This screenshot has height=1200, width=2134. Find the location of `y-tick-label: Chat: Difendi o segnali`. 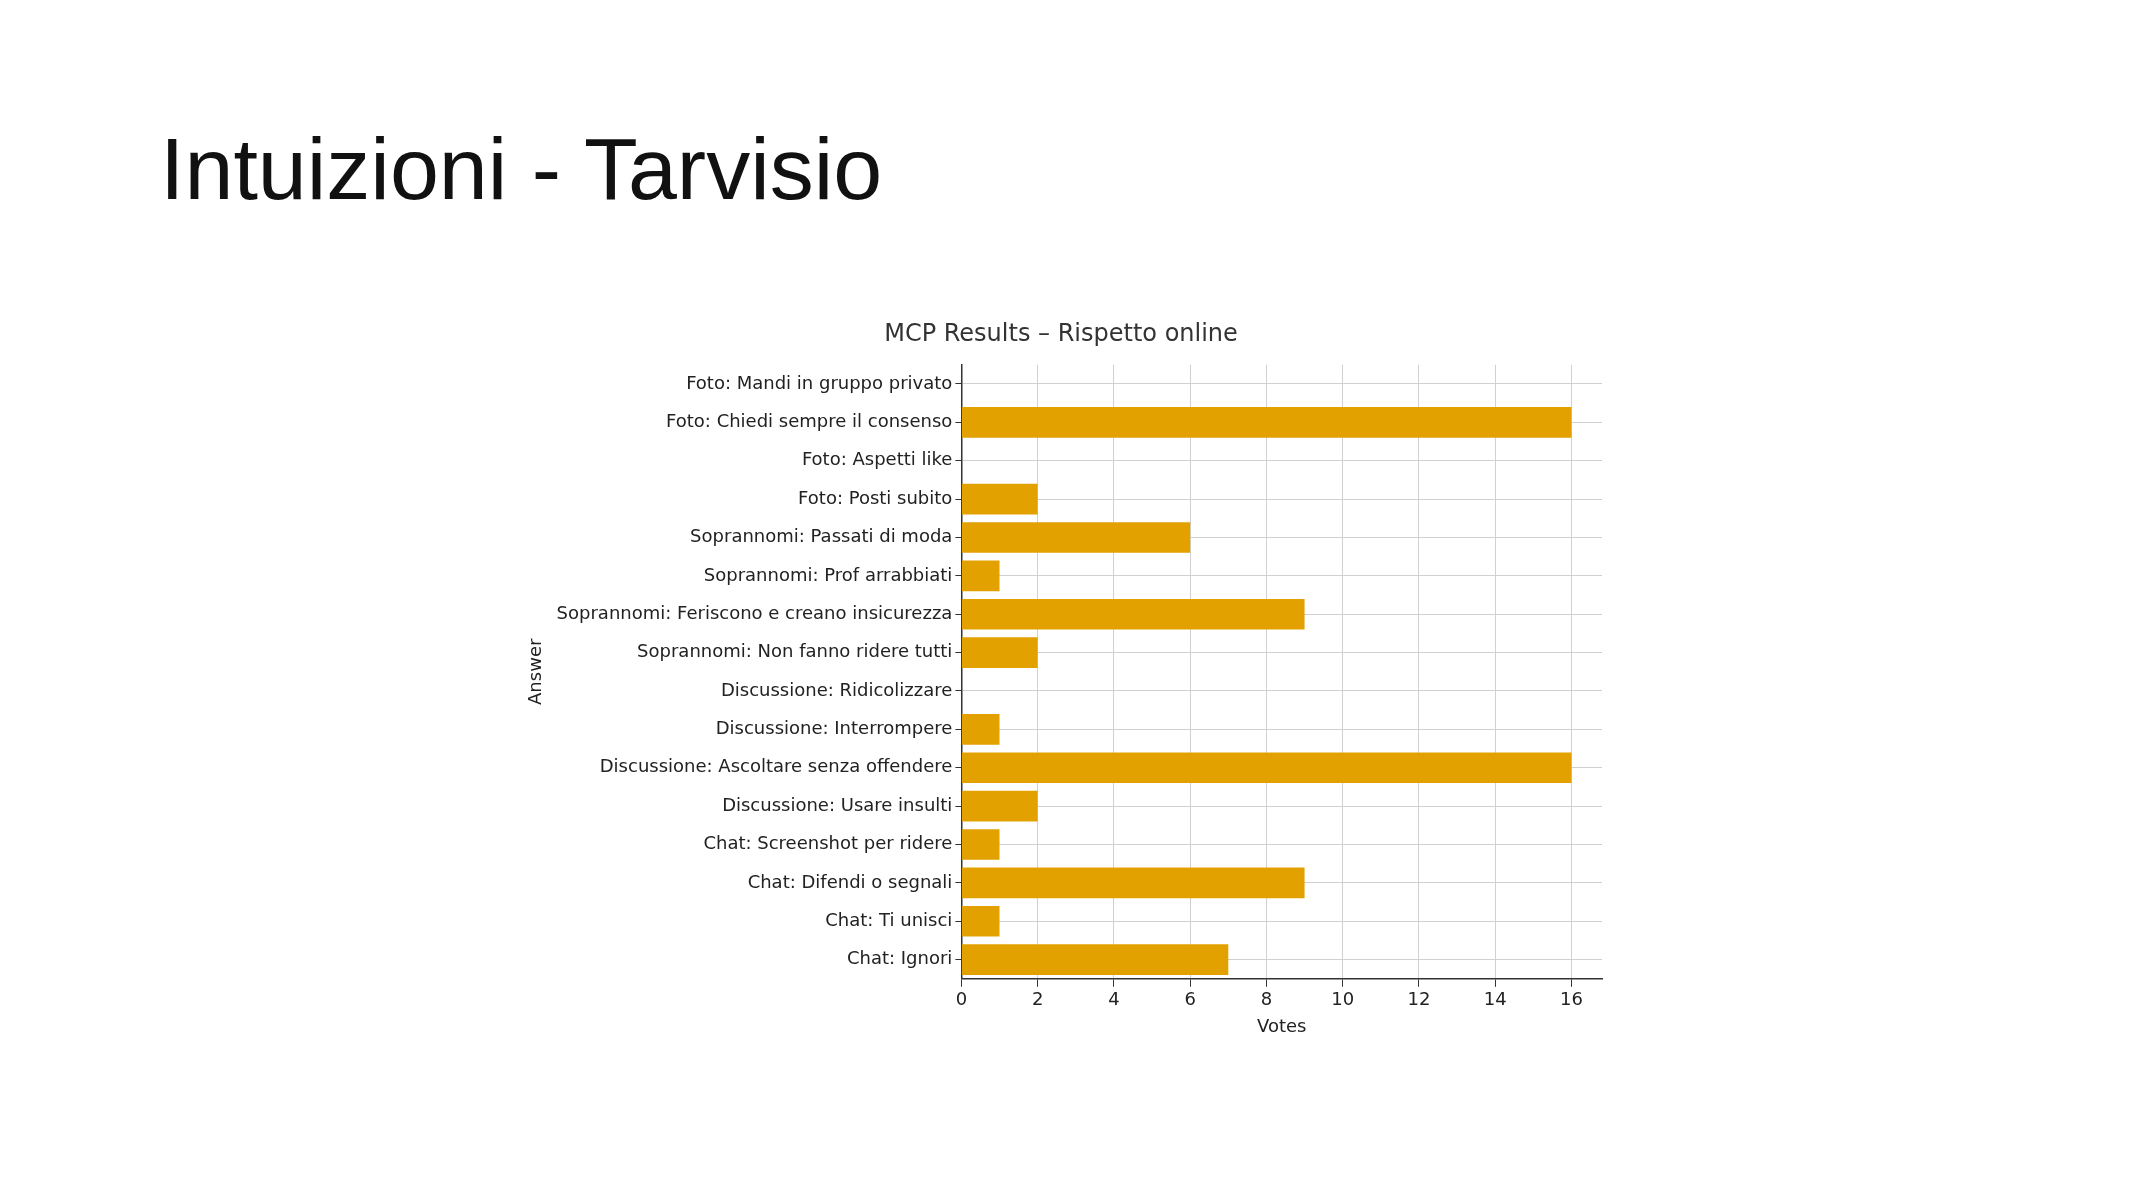

y-tick-label: Chat: Difendi o segnali is located at coordinates (850, 881).